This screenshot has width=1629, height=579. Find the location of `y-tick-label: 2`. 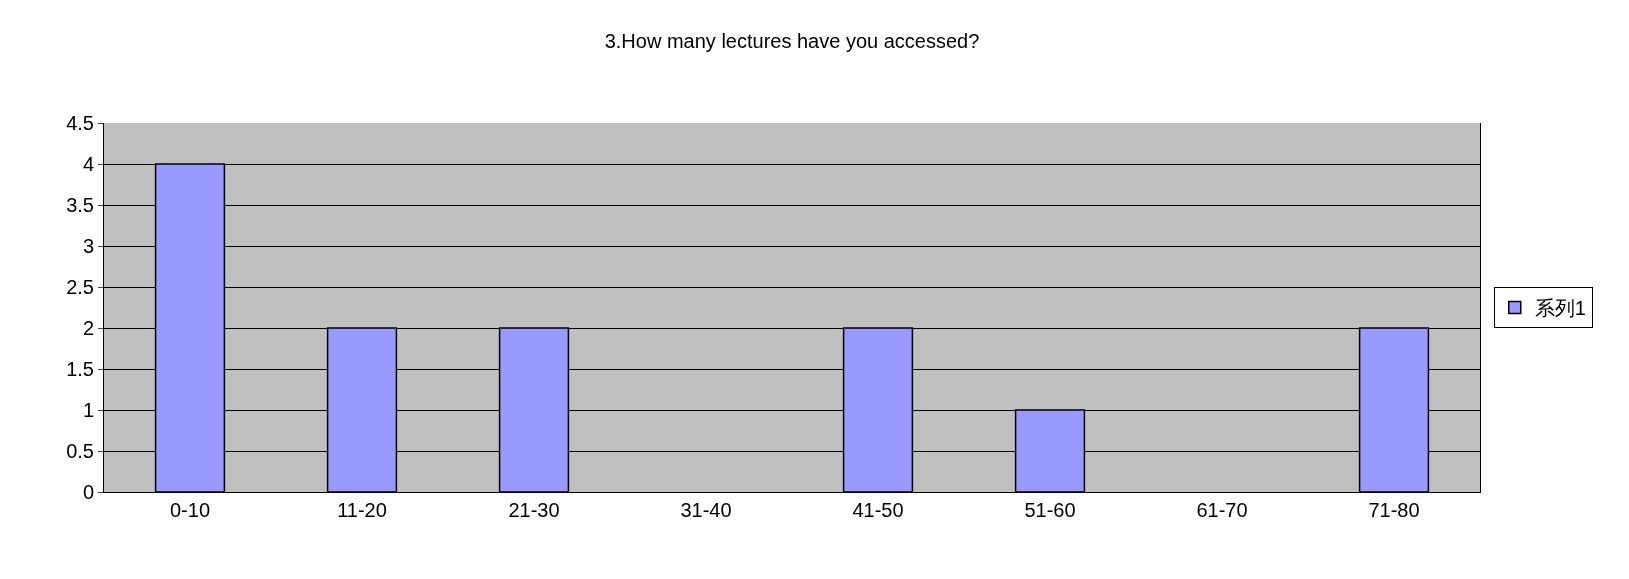

y-tick-label: 2 is located at coordinates (88, 328).